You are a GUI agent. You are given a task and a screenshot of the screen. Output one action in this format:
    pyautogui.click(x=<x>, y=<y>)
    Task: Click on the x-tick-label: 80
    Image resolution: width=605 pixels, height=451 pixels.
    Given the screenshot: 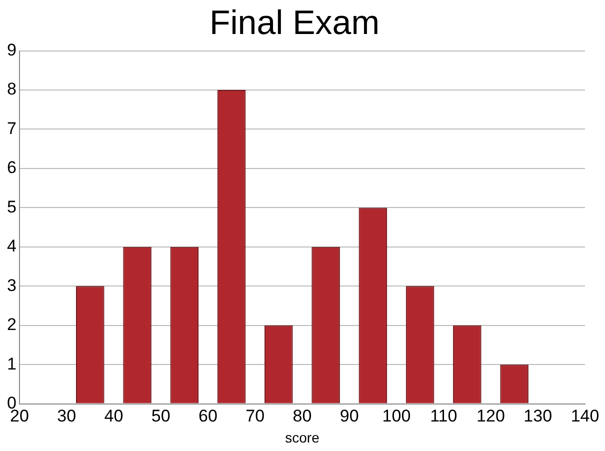 What is the action you would take?
    pyautogui.click(x=302, y=416)
    